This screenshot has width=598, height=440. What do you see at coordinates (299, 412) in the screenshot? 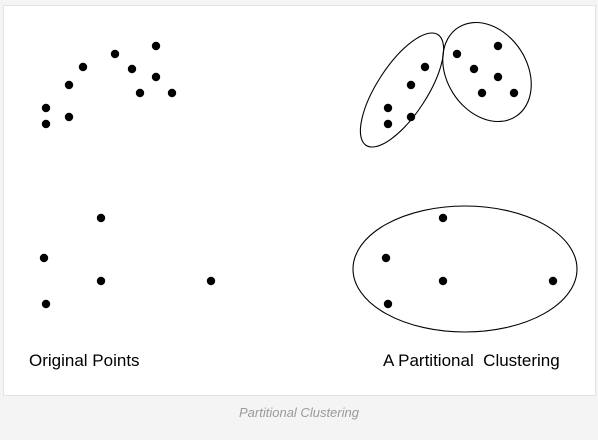
I see `figure-caption: Partitional Clustering` at bounding box center [299, 412].